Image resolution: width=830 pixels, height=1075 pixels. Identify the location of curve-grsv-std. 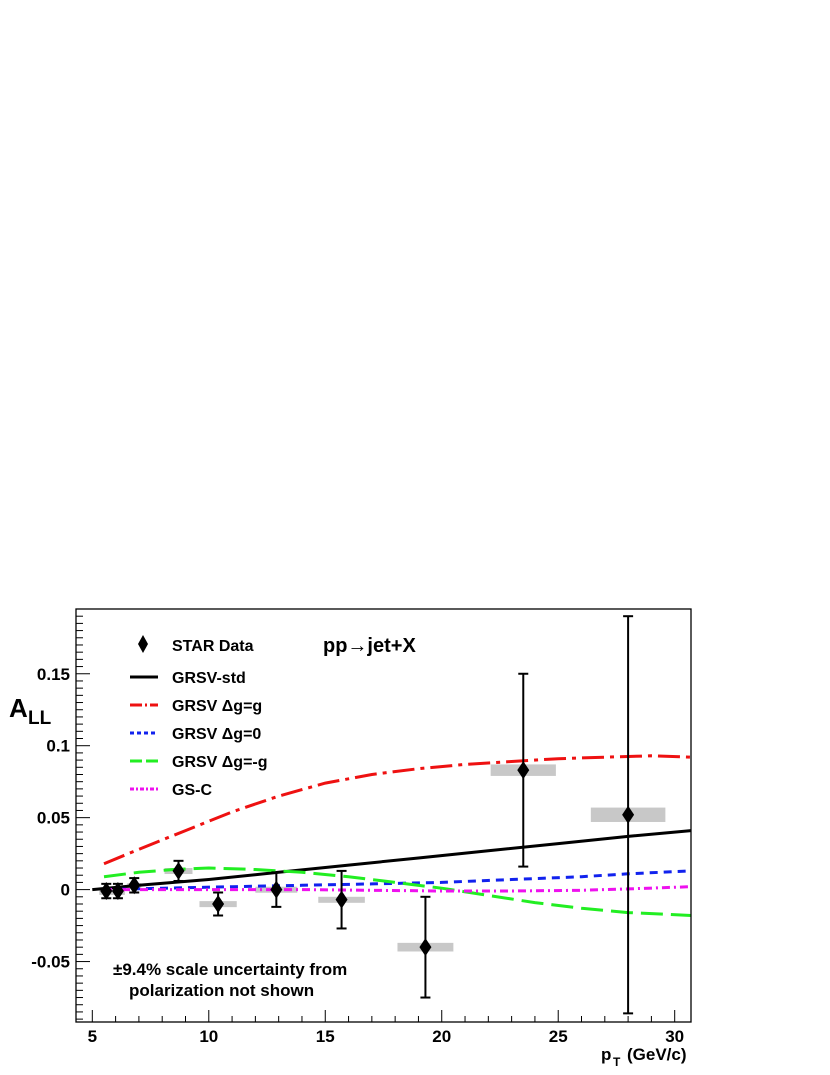
(392, 860).